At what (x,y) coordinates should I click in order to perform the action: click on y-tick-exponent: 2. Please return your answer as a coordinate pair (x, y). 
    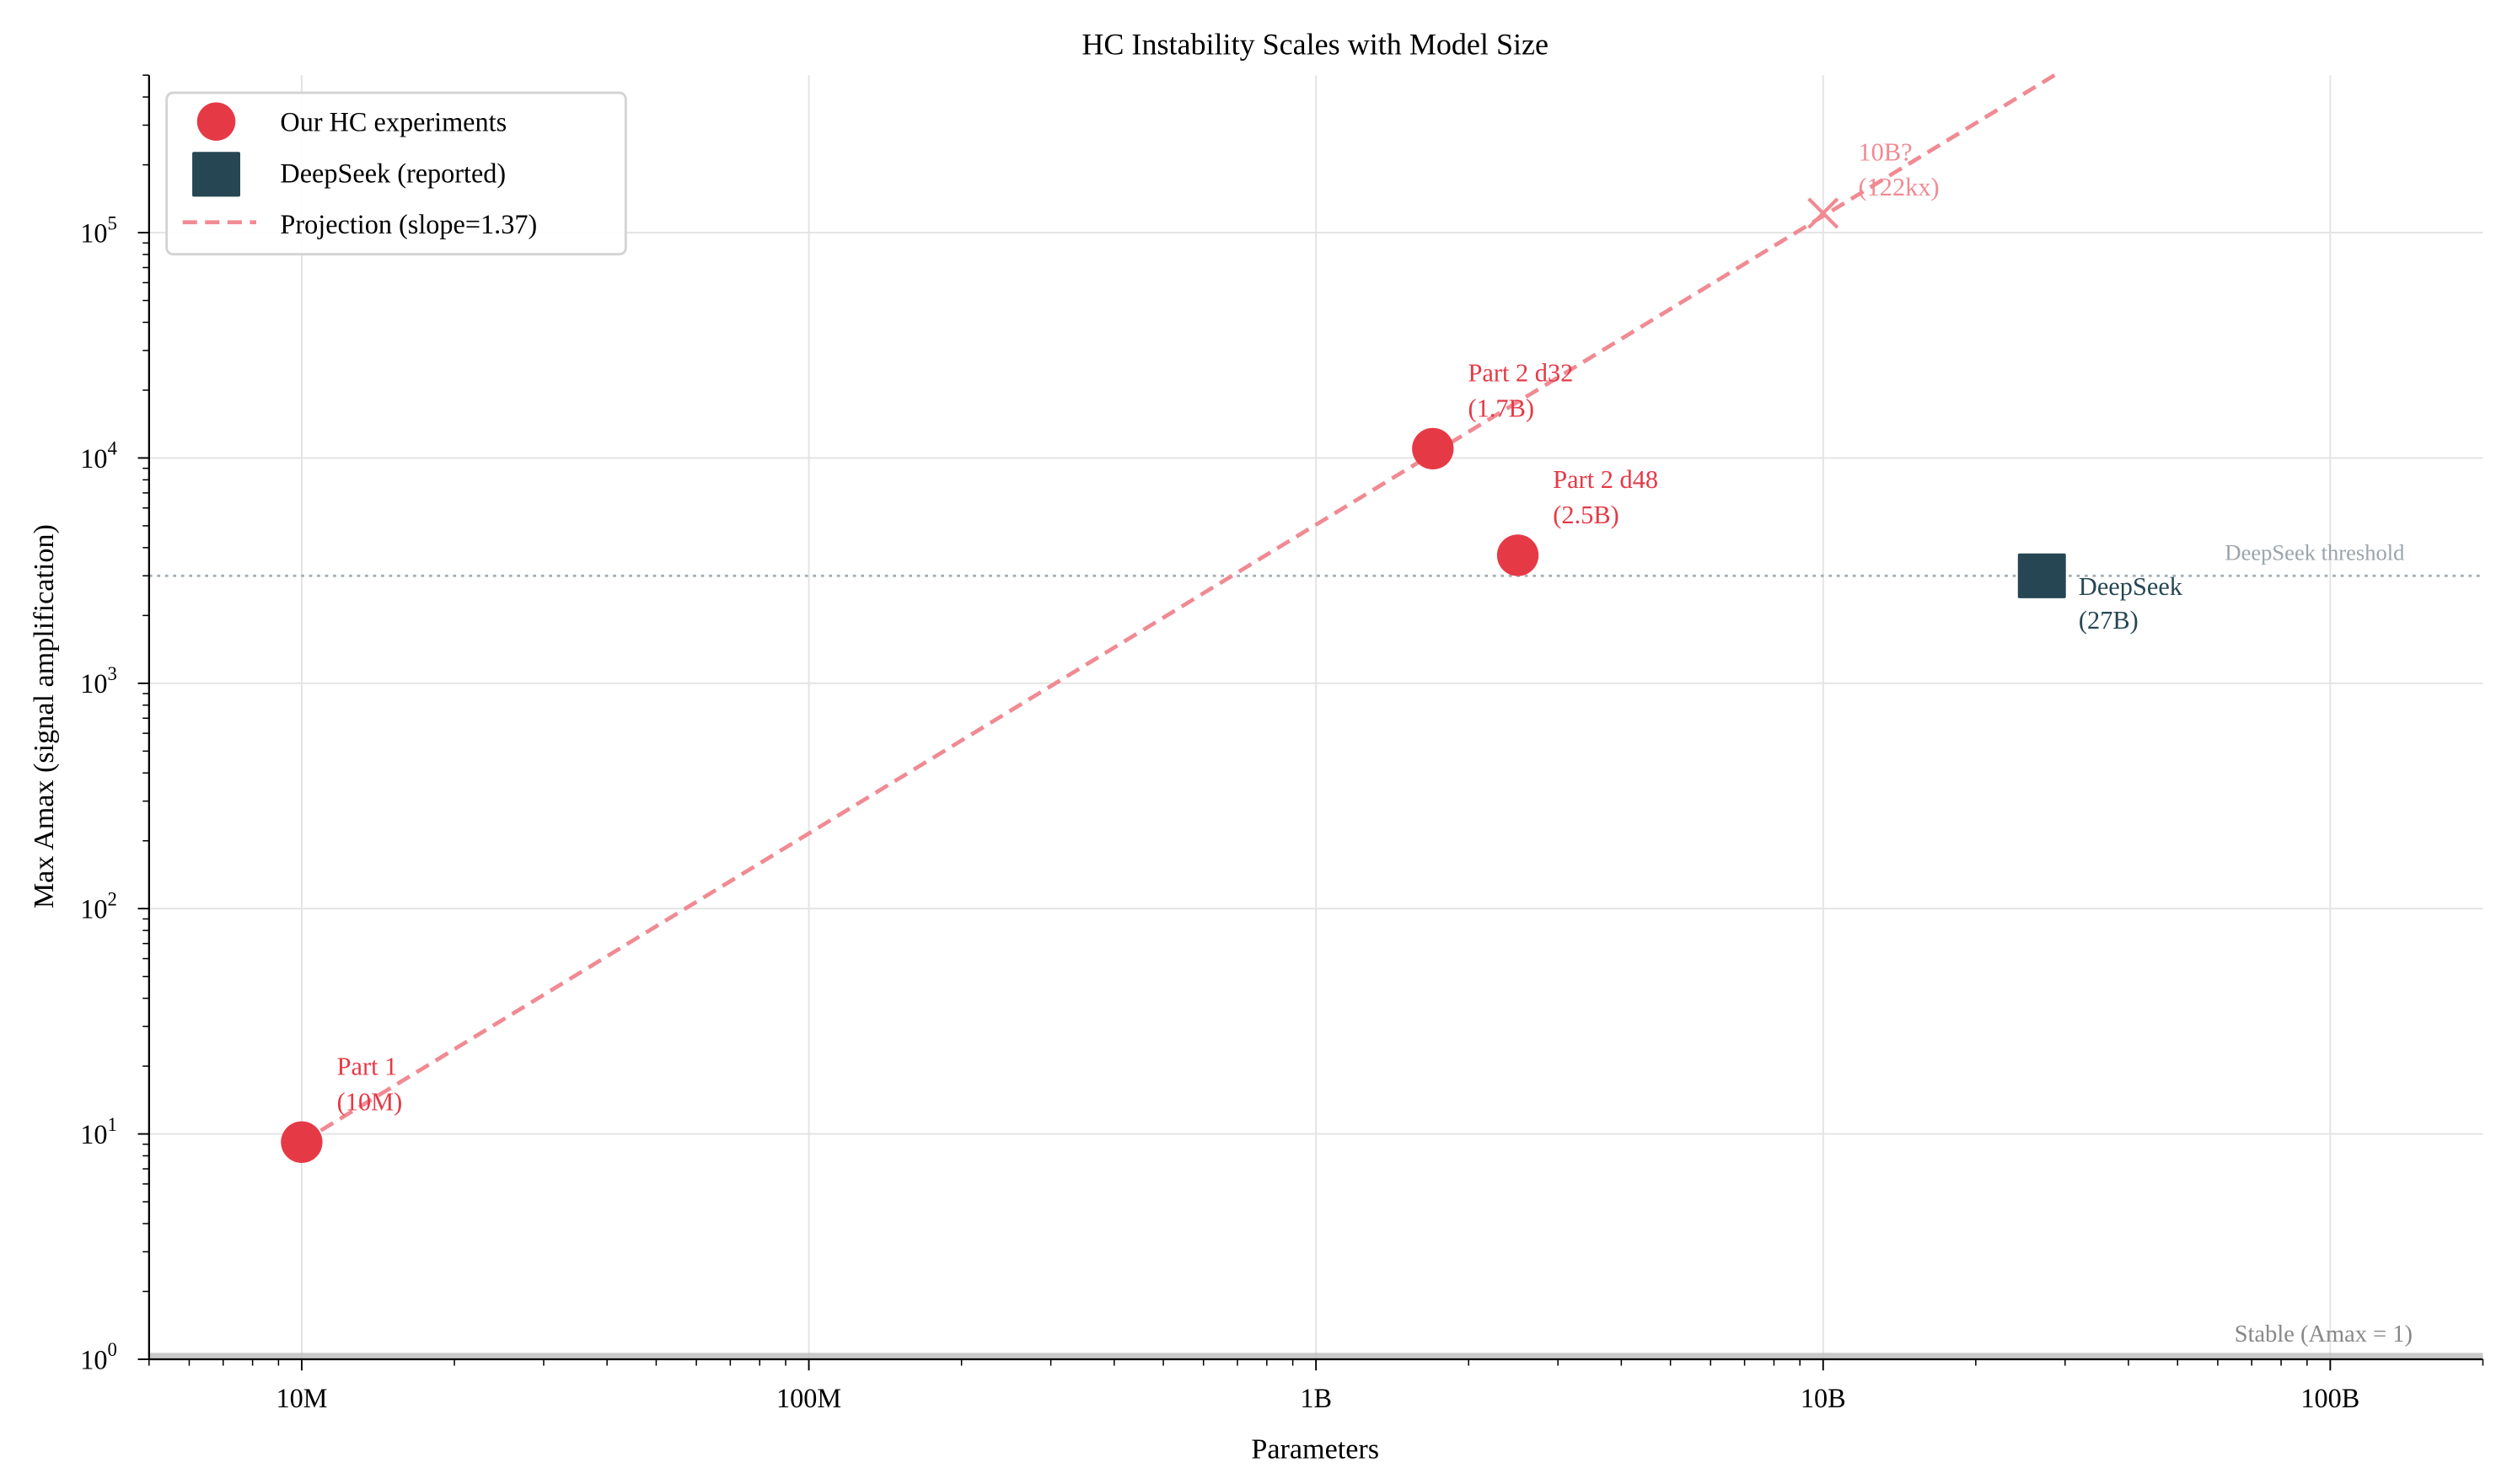
    Looking at the image, I should click on (111, 899).